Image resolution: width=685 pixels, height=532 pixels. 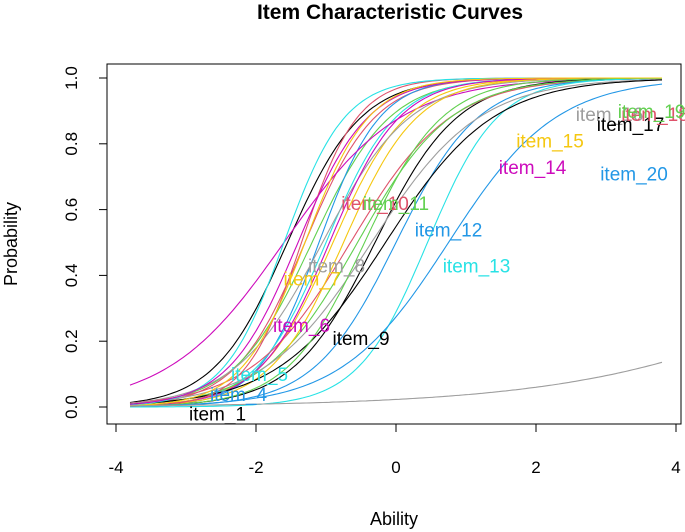 What do you see at coordinates (238, 395) in the screenshot?
I see `label-item-4: item_4` at bounding box center [238, 395].